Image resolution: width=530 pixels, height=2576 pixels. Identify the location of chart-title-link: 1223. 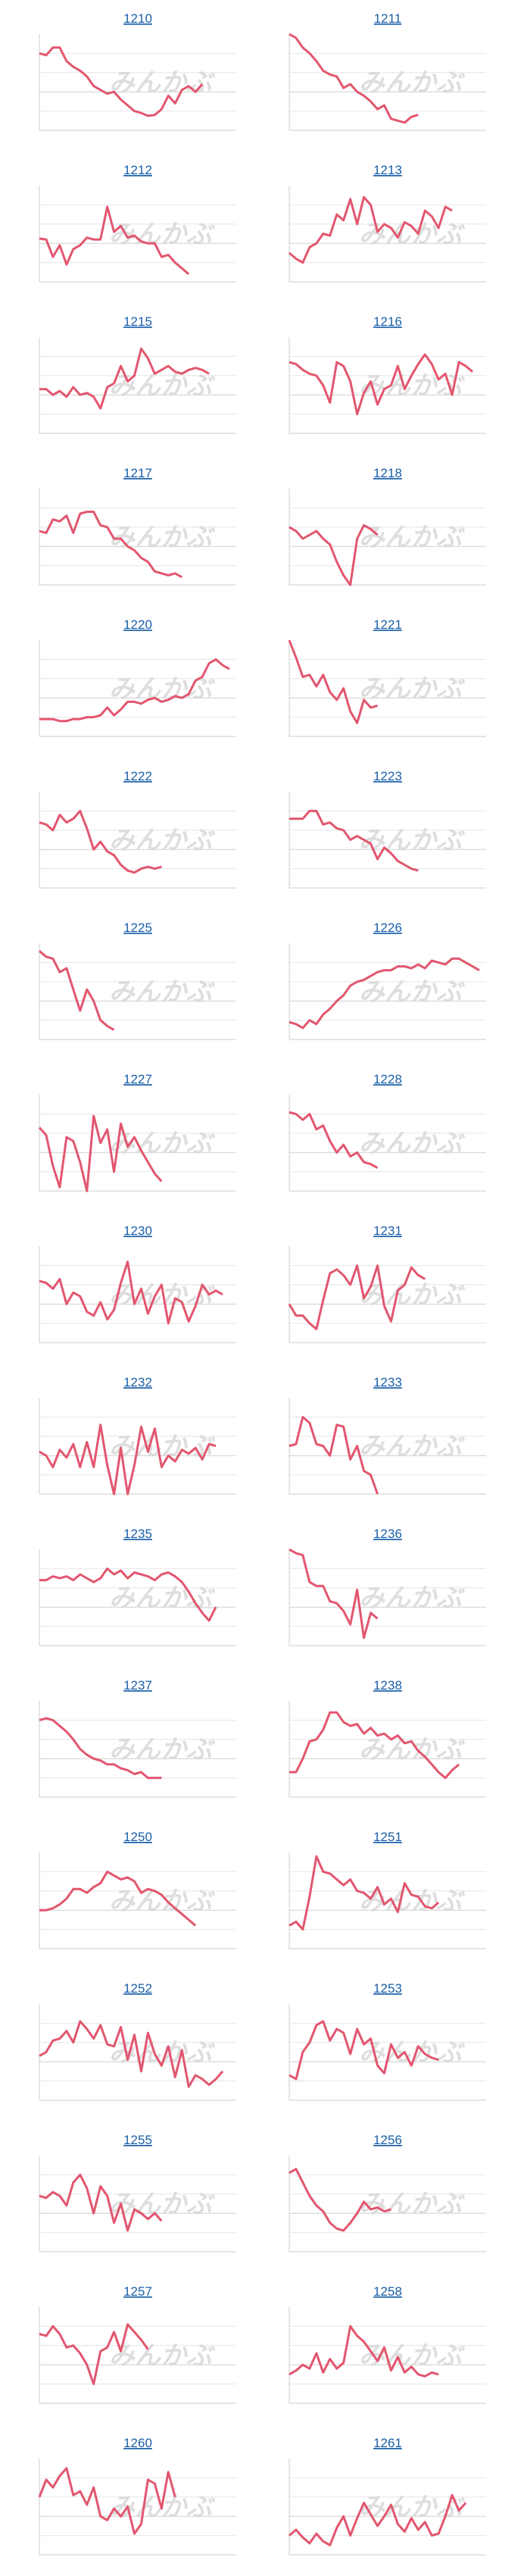
(387, 776).